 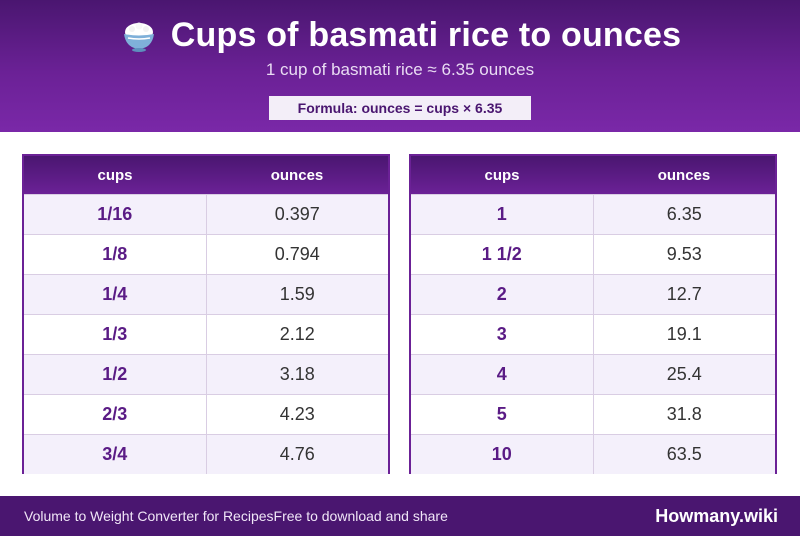 I want to click on table-row: 1/16 0.397, so click(x=206, y=214).